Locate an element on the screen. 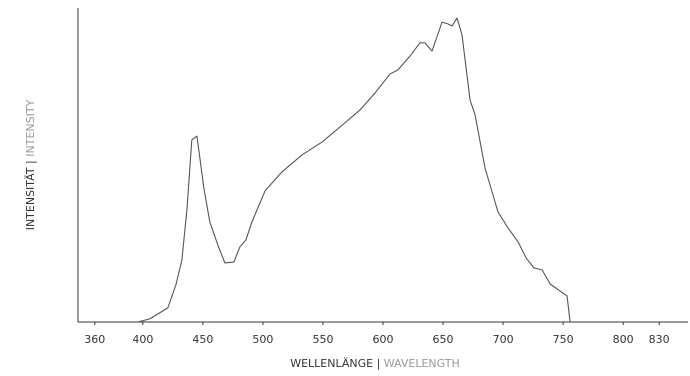 This screenshot has width=690, height=376. x-axis-label-en: WAVELENGTH is located at coordinates (422, 363).